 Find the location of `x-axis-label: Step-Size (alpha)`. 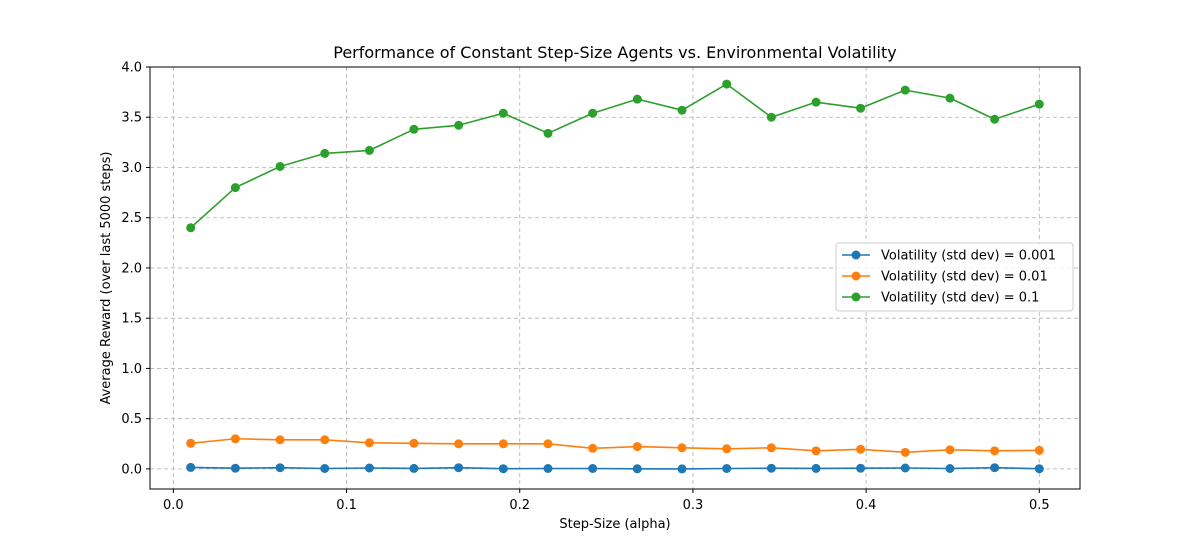

x-axis-label: Step-Size (alpha) is located at coordinates (614, 524).